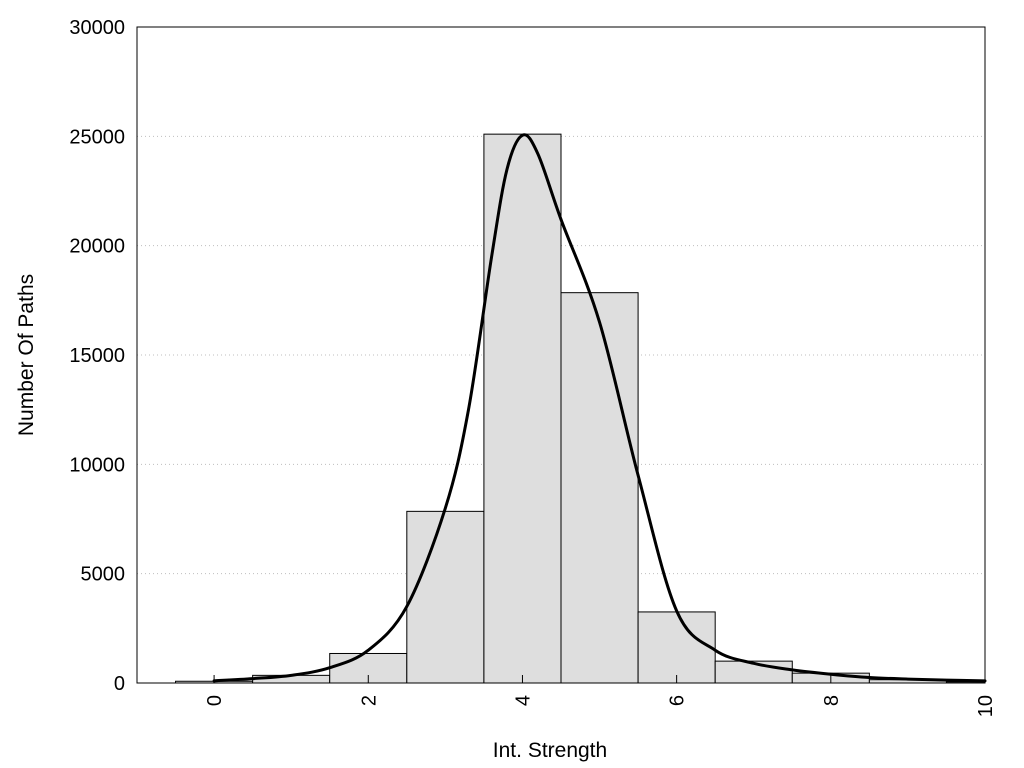 The height and width of the screenshot is (768, 1024). What do you see at coordinates (678, 700) in the screenshot?
I see `x-tick-label: 6` at bounding box center [678, 700].